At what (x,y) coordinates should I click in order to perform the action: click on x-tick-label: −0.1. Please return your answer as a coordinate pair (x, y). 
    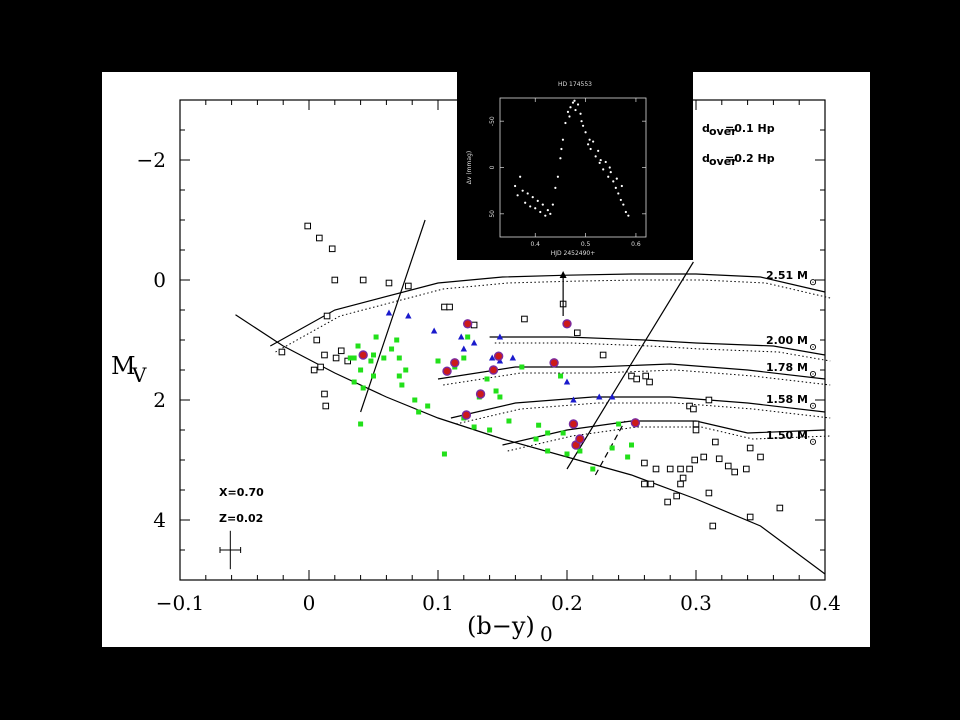
    Looking at the image, I should click on (180, 603).